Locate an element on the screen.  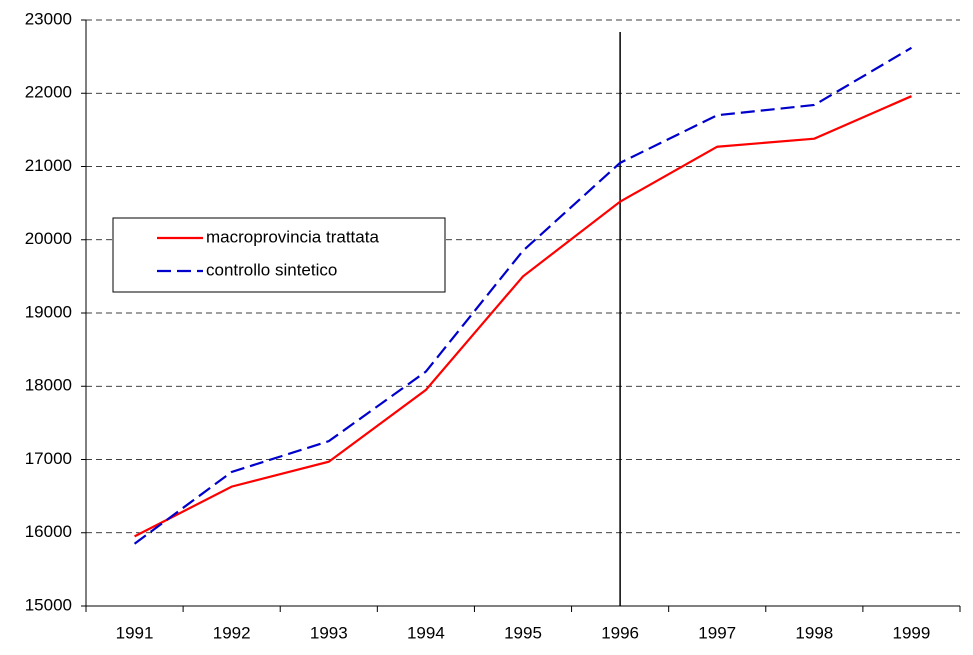
y-tick-label: 19000 is located at coordinates (48, 311).